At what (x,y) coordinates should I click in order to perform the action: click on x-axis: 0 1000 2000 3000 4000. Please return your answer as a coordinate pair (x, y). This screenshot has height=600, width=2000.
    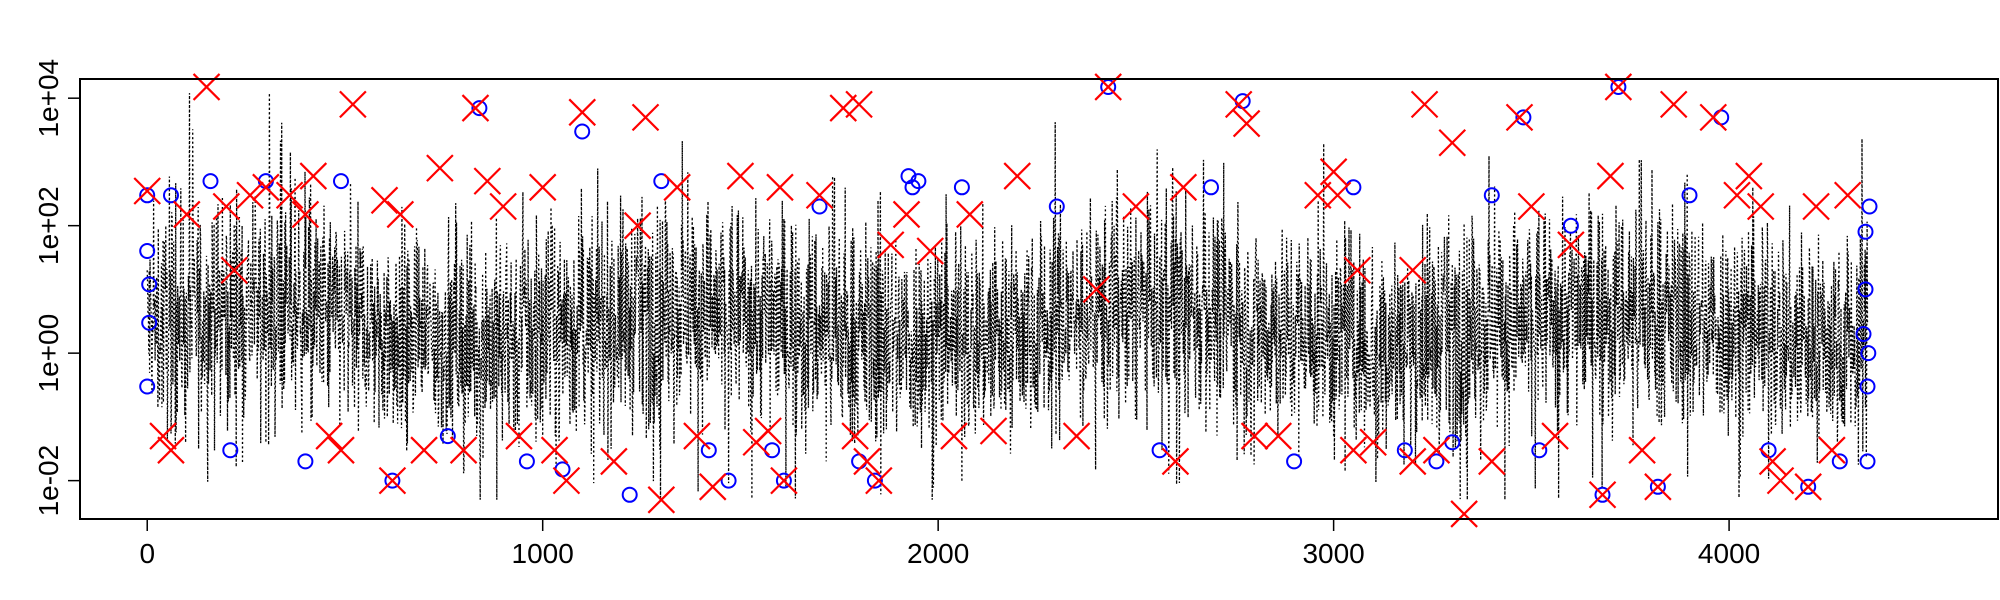
    Looking at the image, I should click on (949, 543).